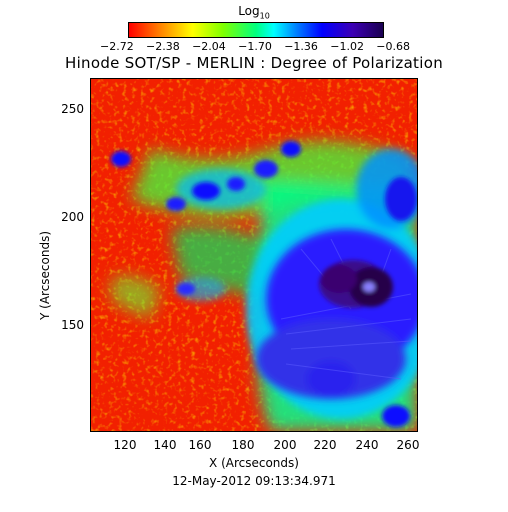 The height and width of the screenshot is (512, 508). Describe the element at coordinates (72, 325) in the screenshot. I see `y-tick-label: 150` at that location.